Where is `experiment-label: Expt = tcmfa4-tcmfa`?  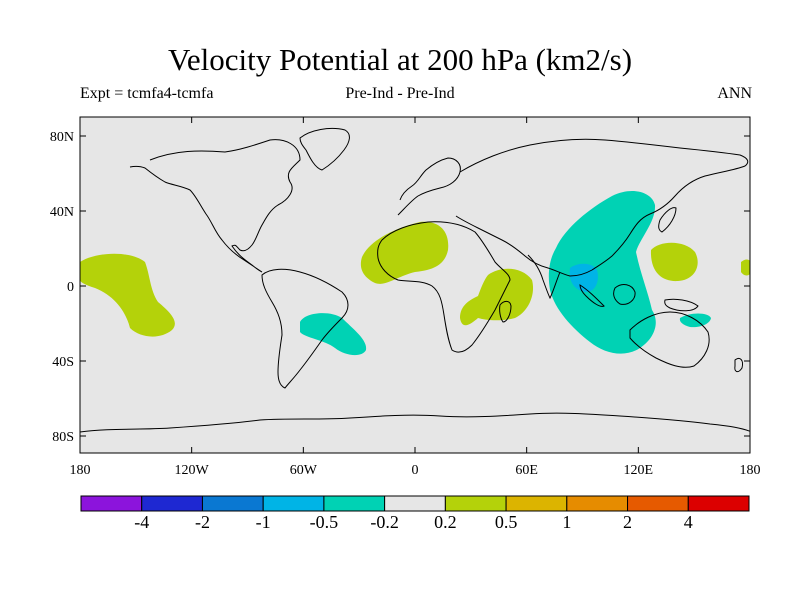
experiment-label: Expt = tcmfa4-tcmfa is located at coordinates (147, 93).